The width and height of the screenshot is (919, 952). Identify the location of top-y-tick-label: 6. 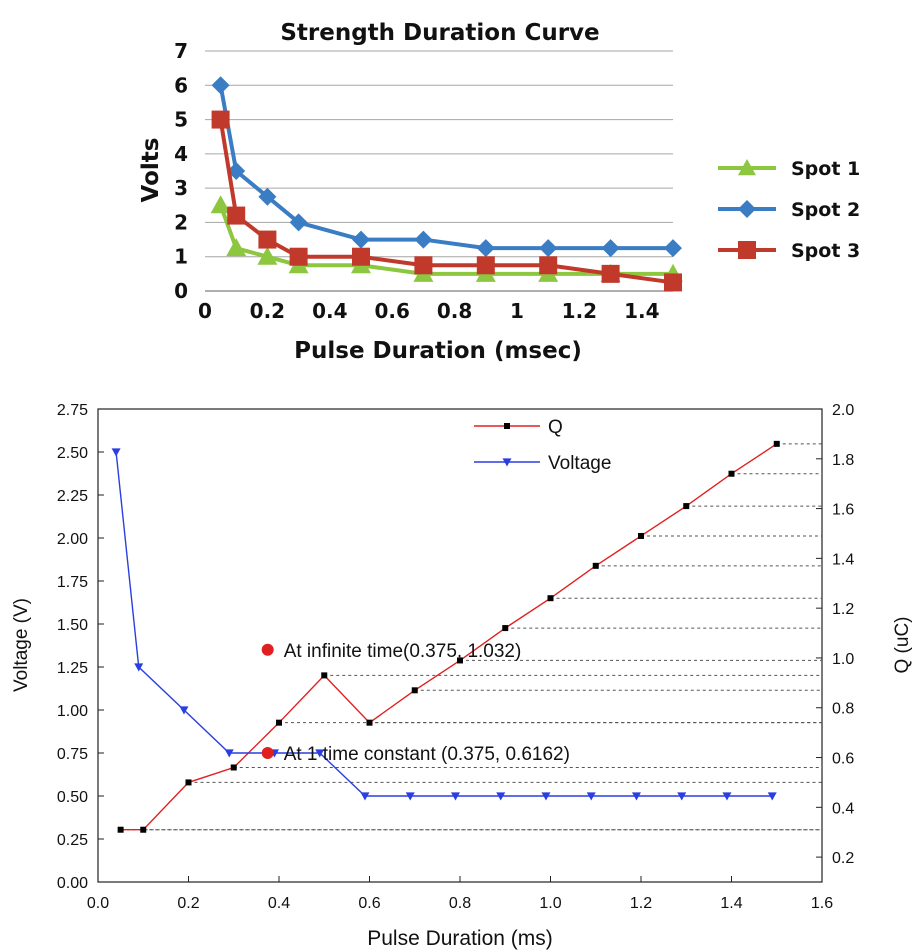
(181, 85).